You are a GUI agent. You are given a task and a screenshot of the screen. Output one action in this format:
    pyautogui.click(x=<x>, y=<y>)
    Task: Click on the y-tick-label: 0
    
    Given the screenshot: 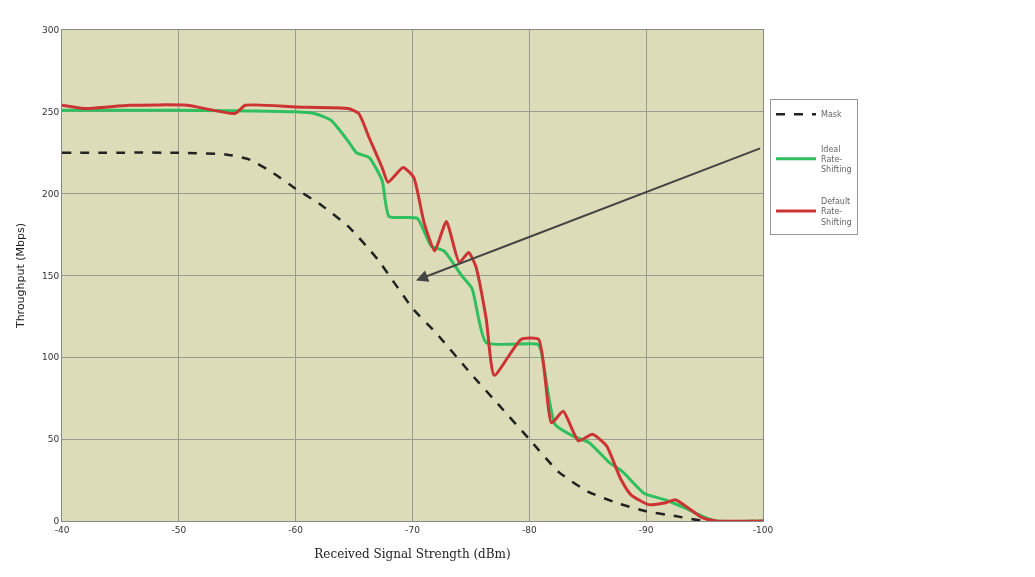 What is the action you would take?
    pyautogui.click(x=56, y=521)
    